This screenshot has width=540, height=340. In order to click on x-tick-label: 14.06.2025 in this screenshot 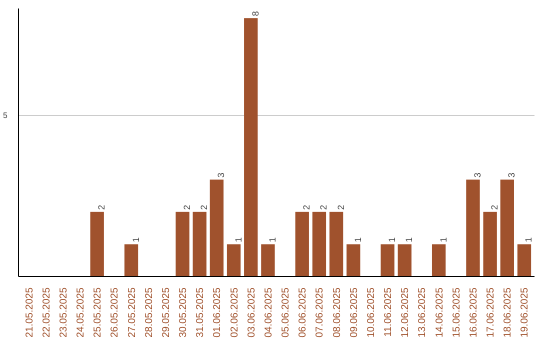, I will do `click(440, 312)`.